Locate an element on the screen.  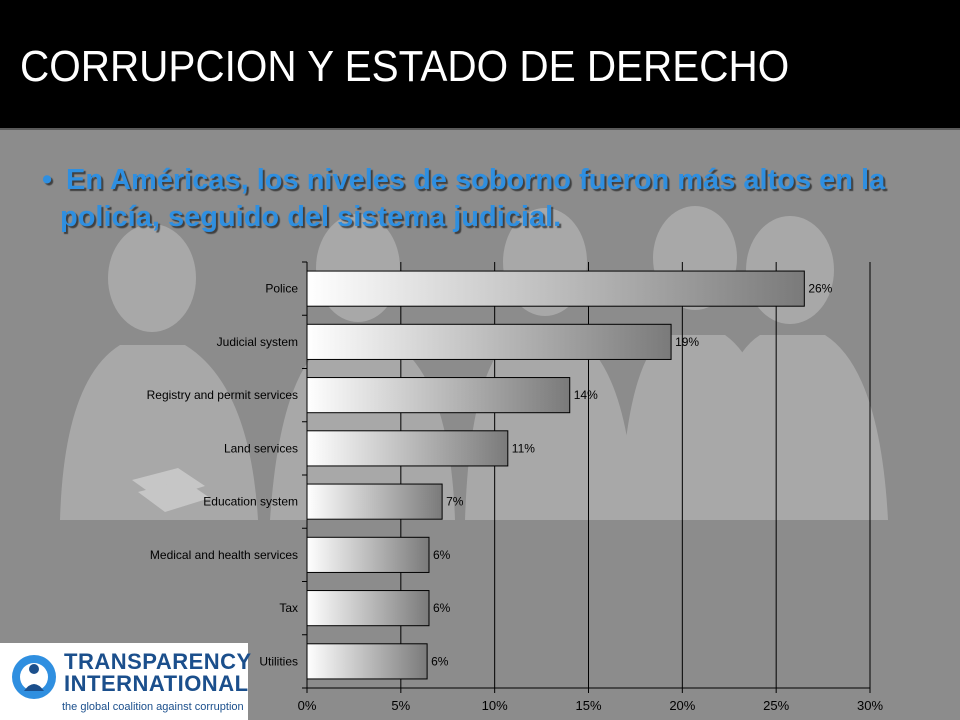
category-label: Tax is located at coordinates (288, 608).